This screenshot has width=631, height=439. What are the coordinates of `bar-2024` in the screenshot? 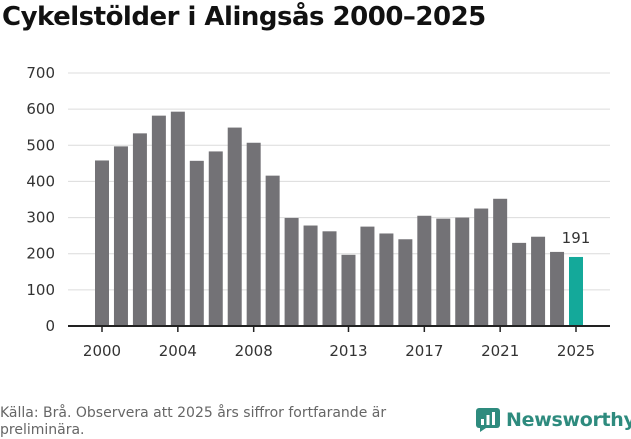 It's located at (557, 288).